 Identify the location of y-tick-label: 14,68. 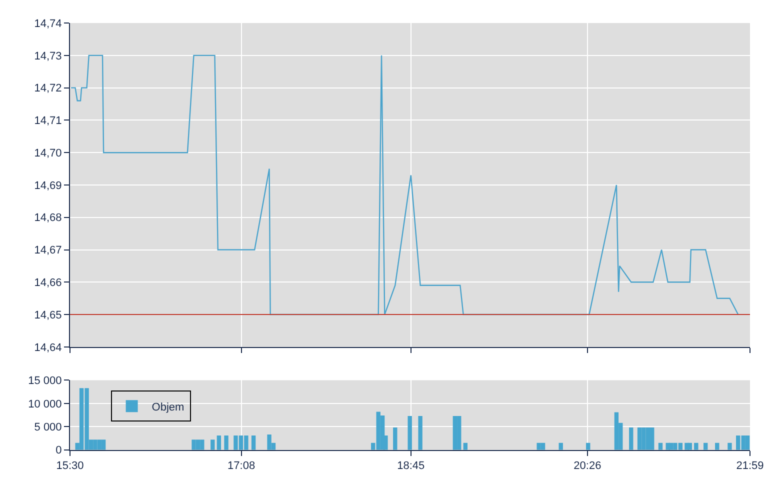
(48, 218).